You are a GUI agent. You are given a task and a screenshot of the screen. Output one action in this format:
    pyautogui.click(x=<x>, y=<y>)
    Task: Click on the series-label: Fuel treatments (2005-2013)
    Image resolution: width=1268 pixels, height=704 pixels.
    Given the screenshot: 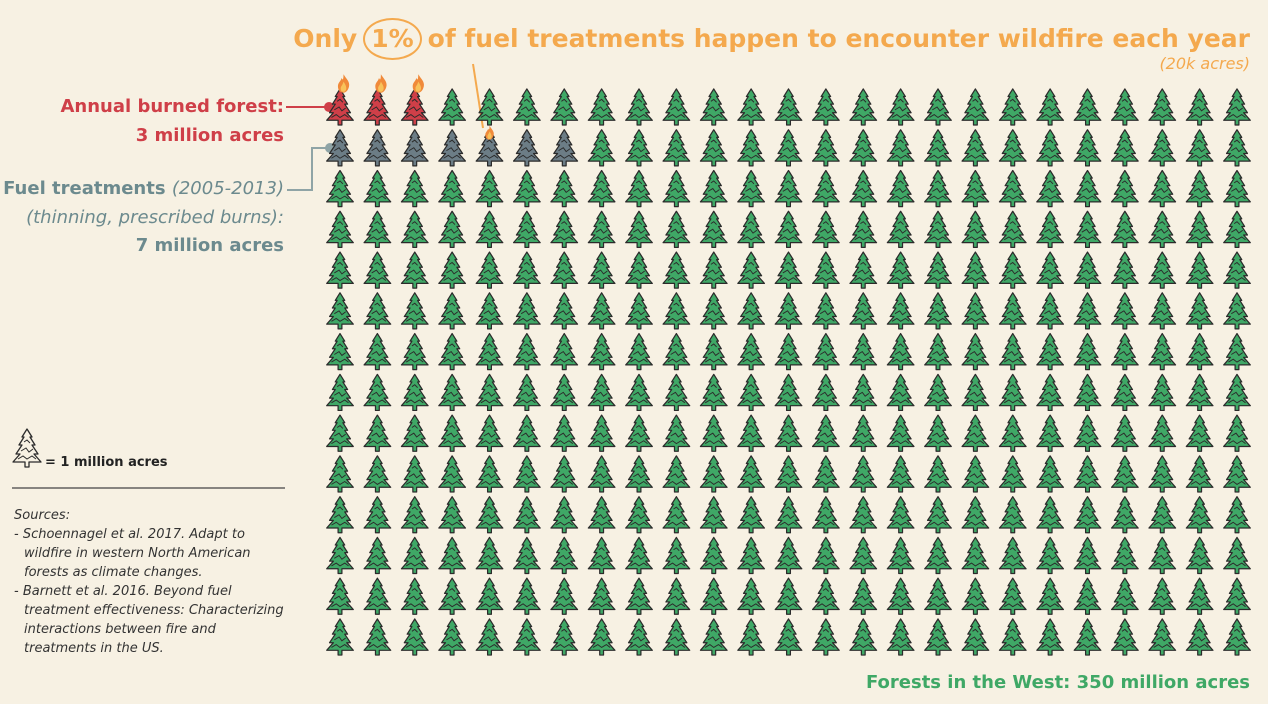 What is the action you would take?
    pyautogui.click(x=143, y=188)
    